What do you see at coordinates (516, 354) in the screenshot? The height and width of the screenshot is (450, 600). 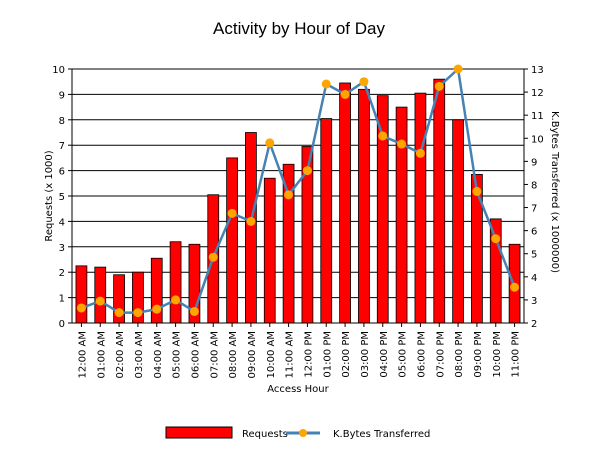 I see `x-tick-label: 11:00 PM` at bounding box center [516, 354].